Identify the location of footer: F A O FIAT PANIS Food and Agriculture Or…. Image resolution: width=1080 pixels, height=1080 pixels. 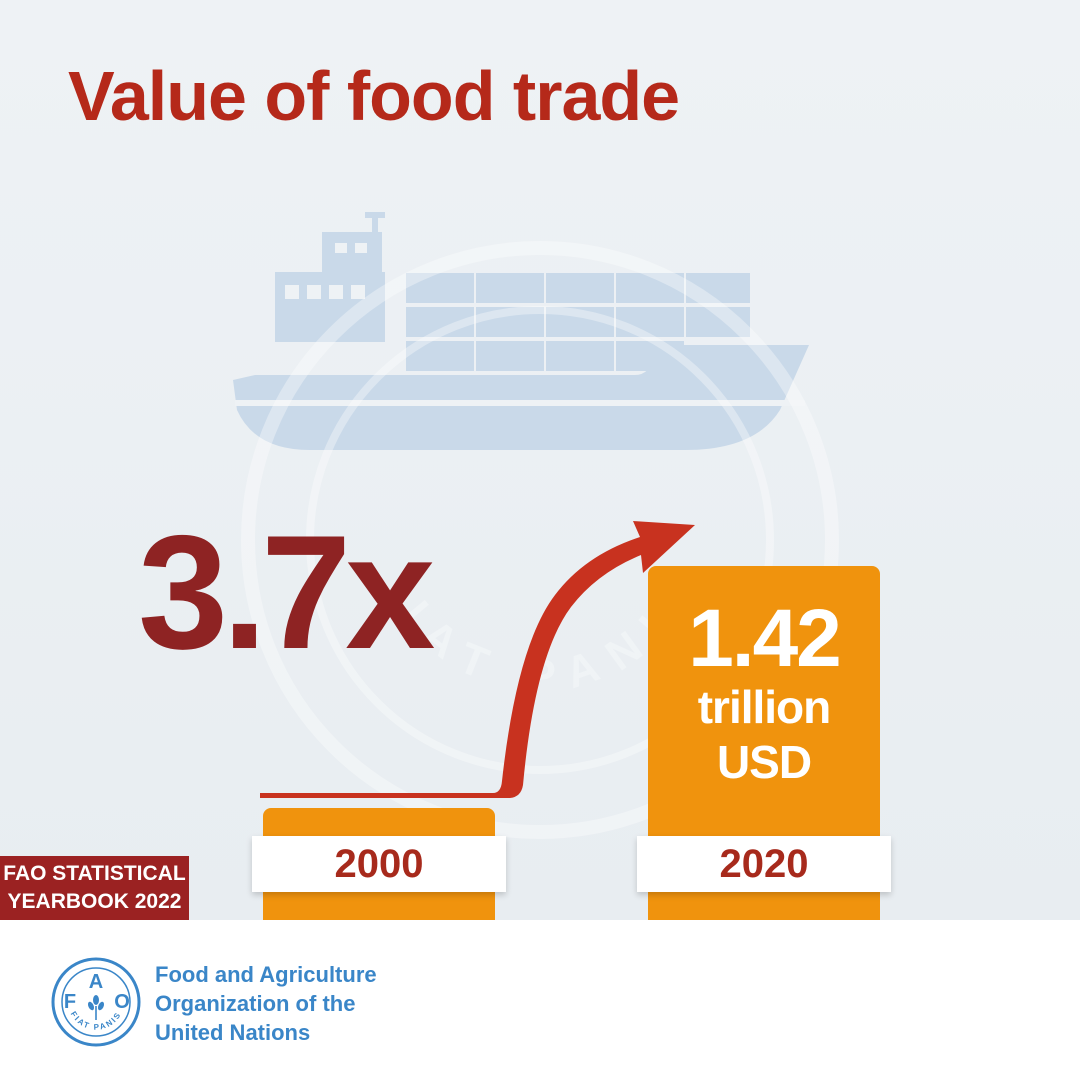
(540, 1000).